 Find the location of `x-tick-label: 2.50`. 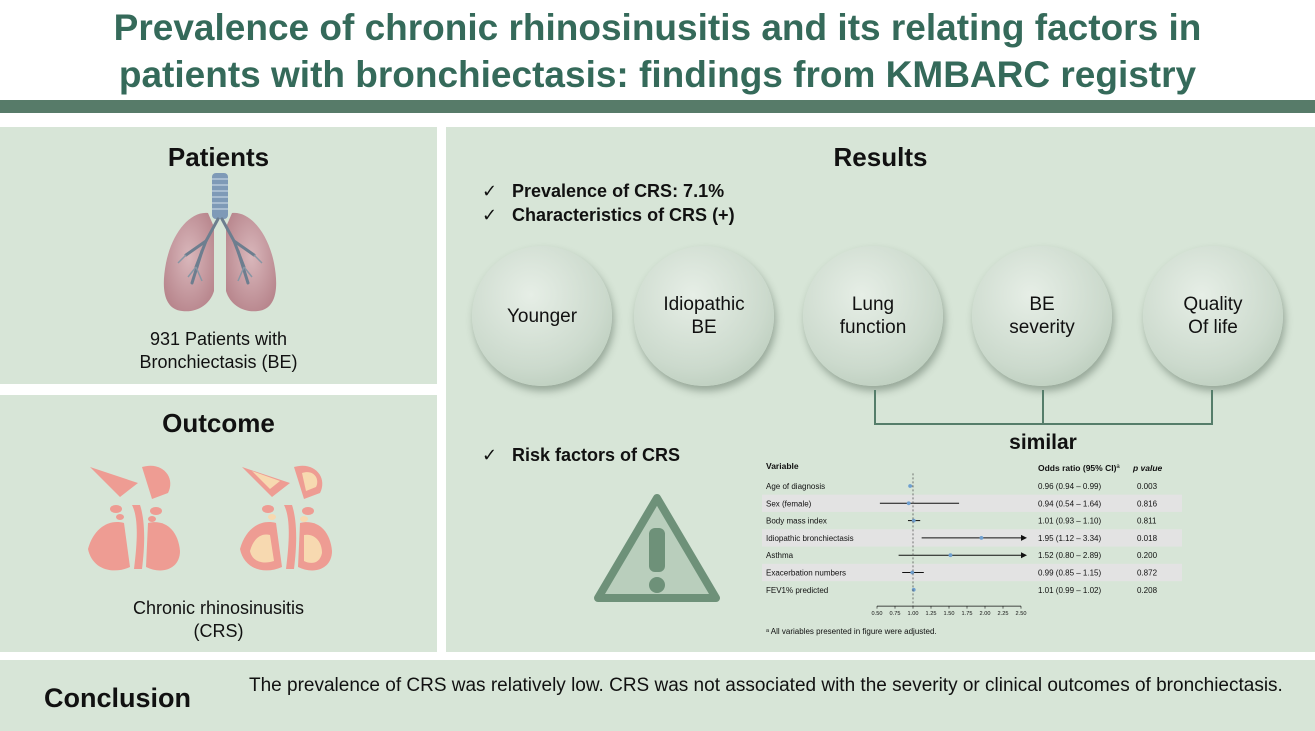

x-tick-label: 2.50 is located at coordinates (1021, 614).